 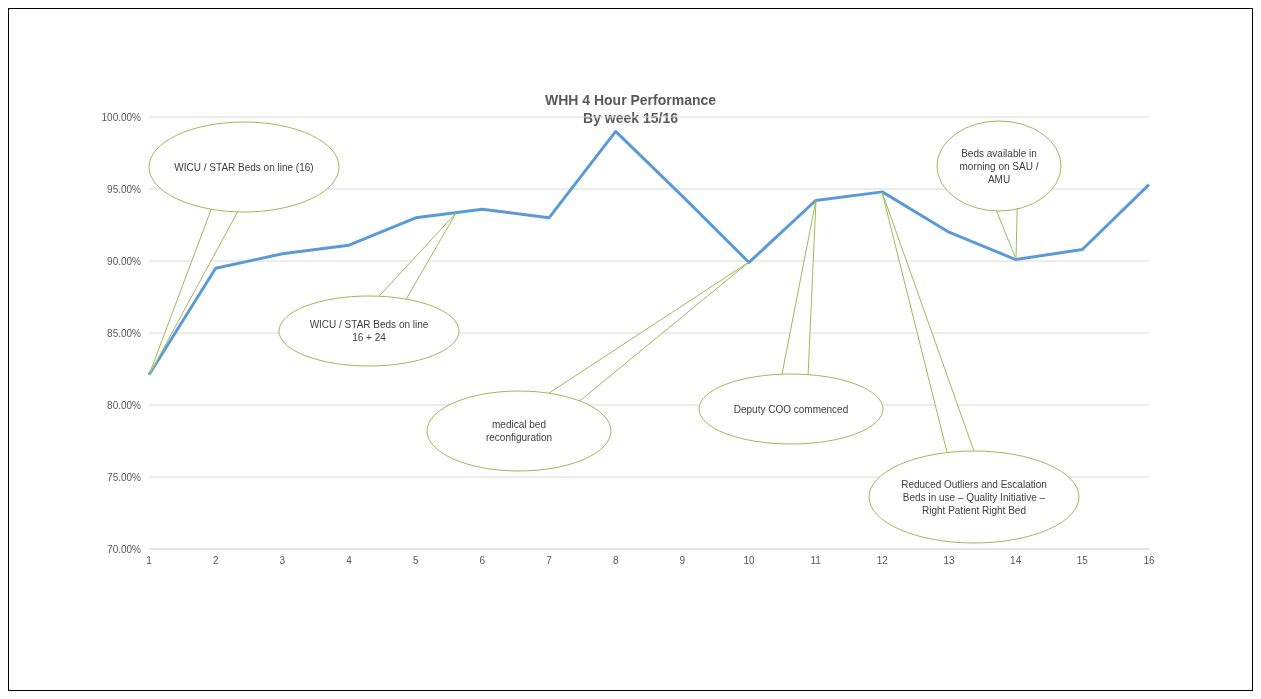 What do you see at coordinates (149, 561) in the screenshot?
I see `x-tick-label: 1` at bounding box center [149, 561].